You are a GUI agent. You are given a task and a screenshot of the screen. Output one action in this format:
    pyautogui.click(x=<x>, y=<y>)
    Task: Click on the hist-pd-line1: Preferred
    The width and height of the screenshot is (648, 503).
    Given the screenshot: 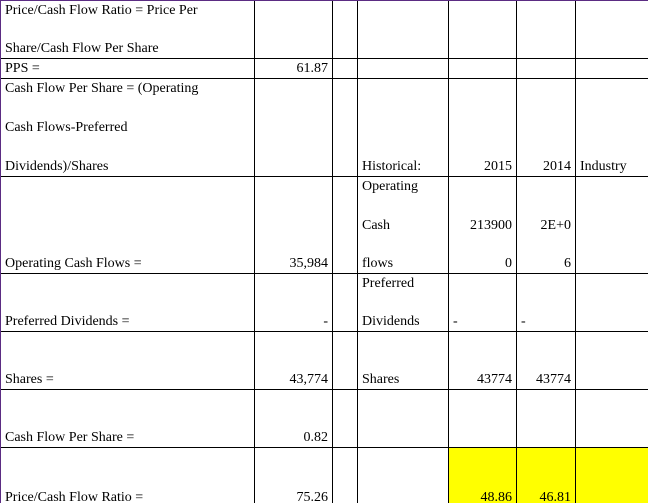 What is the action you would take?
    pyautogui.click(x=388, y=283)
    